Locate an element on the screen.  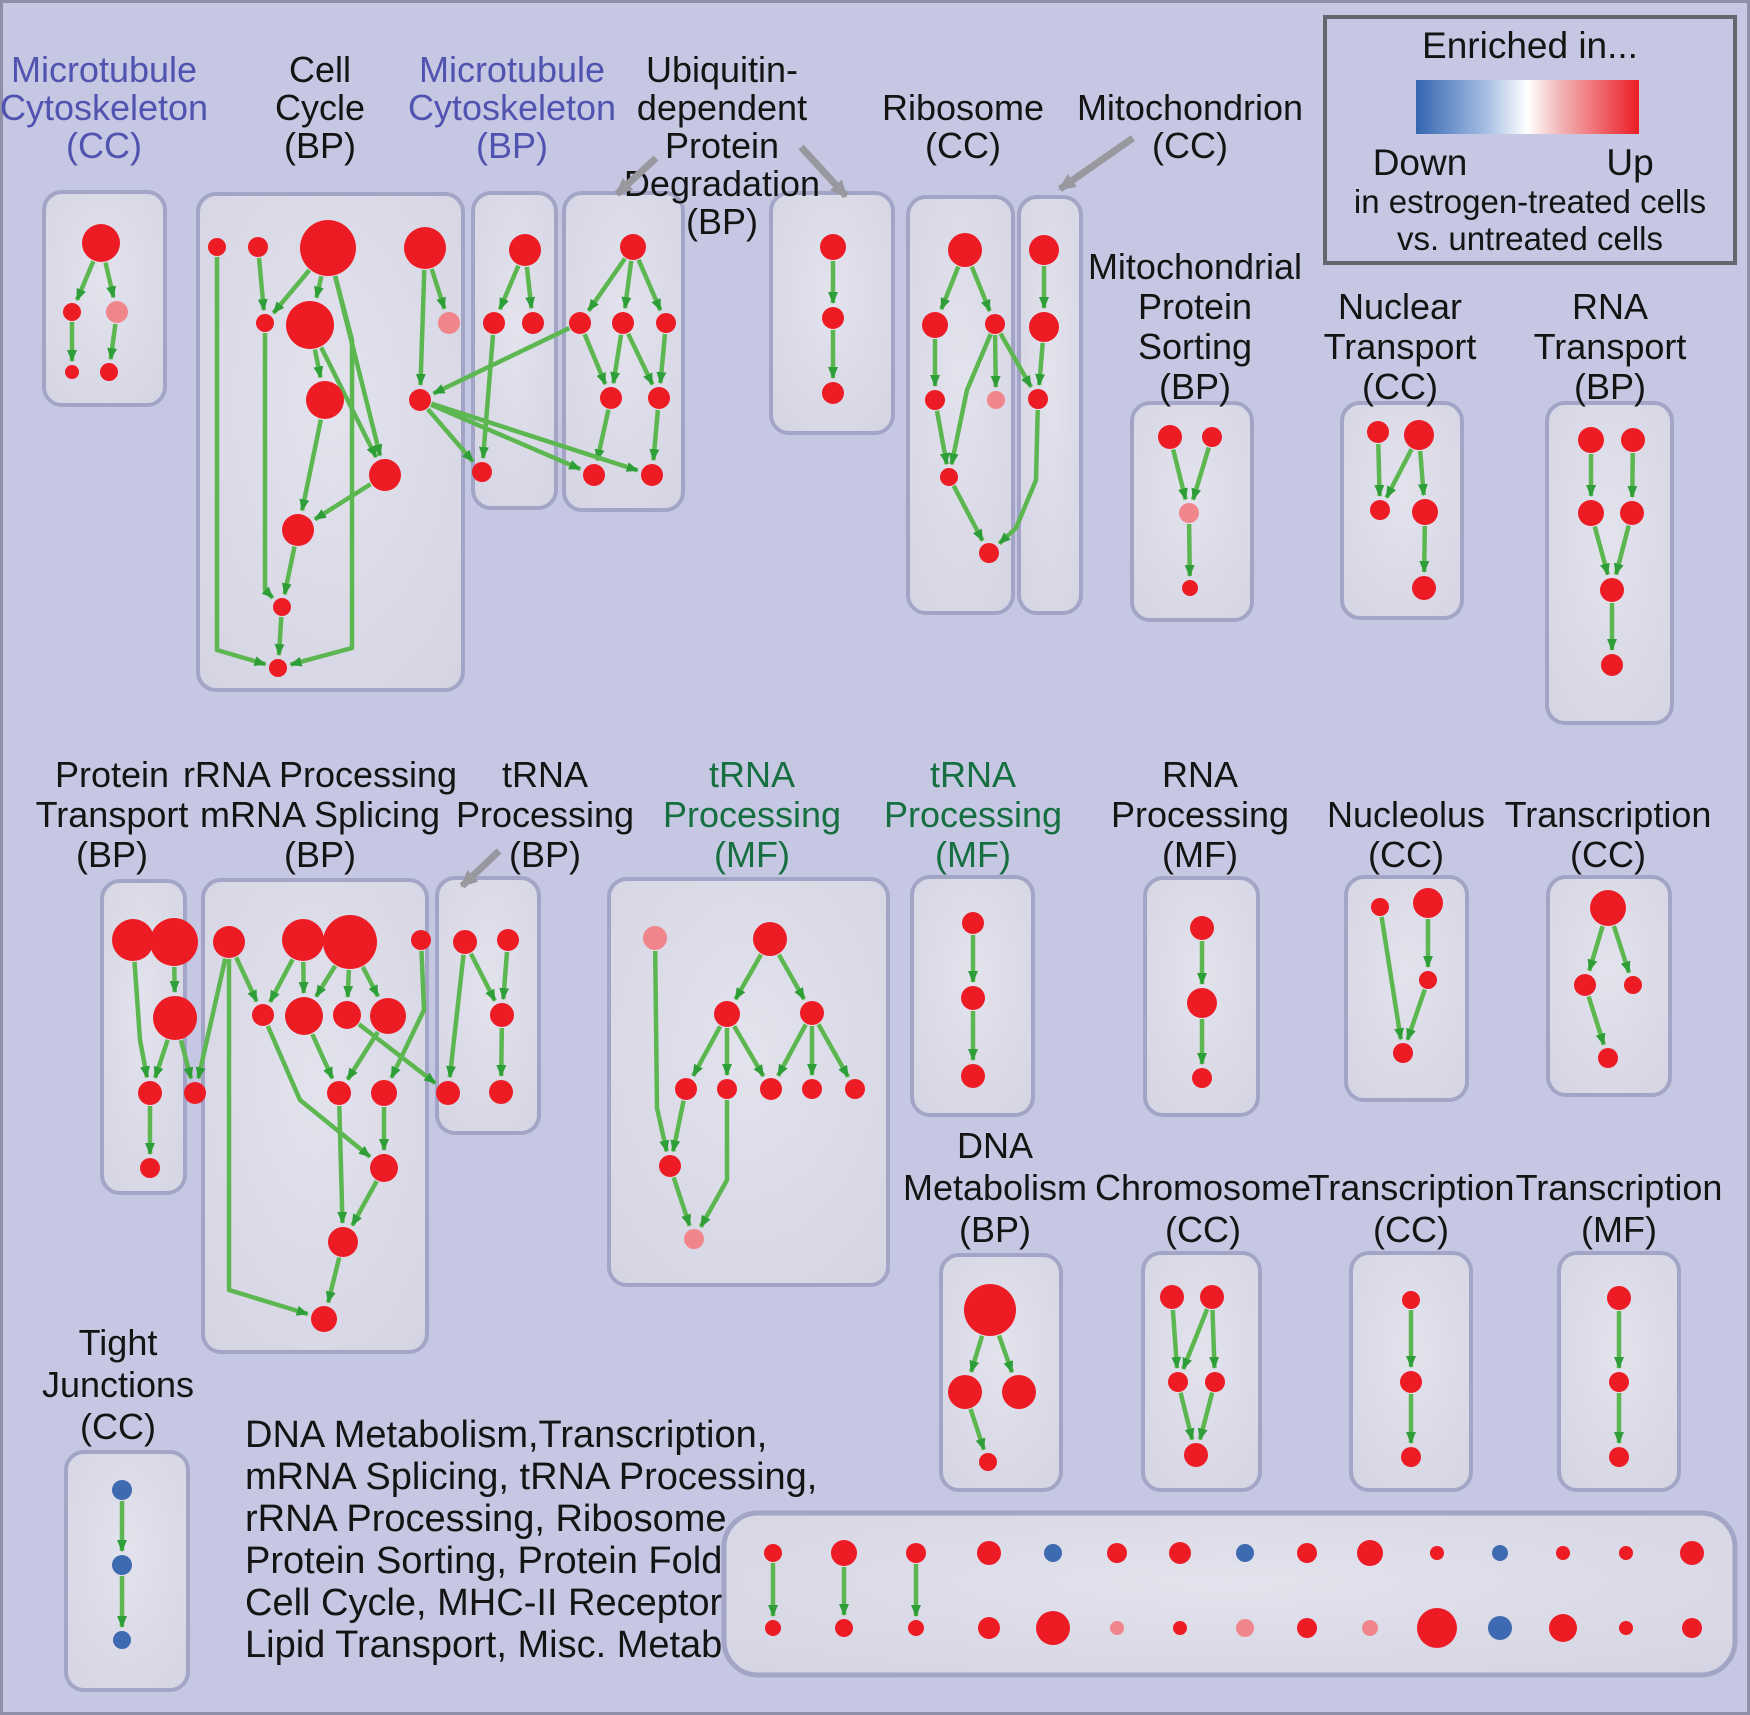
cross-edge is located at coordinates (506, 437).